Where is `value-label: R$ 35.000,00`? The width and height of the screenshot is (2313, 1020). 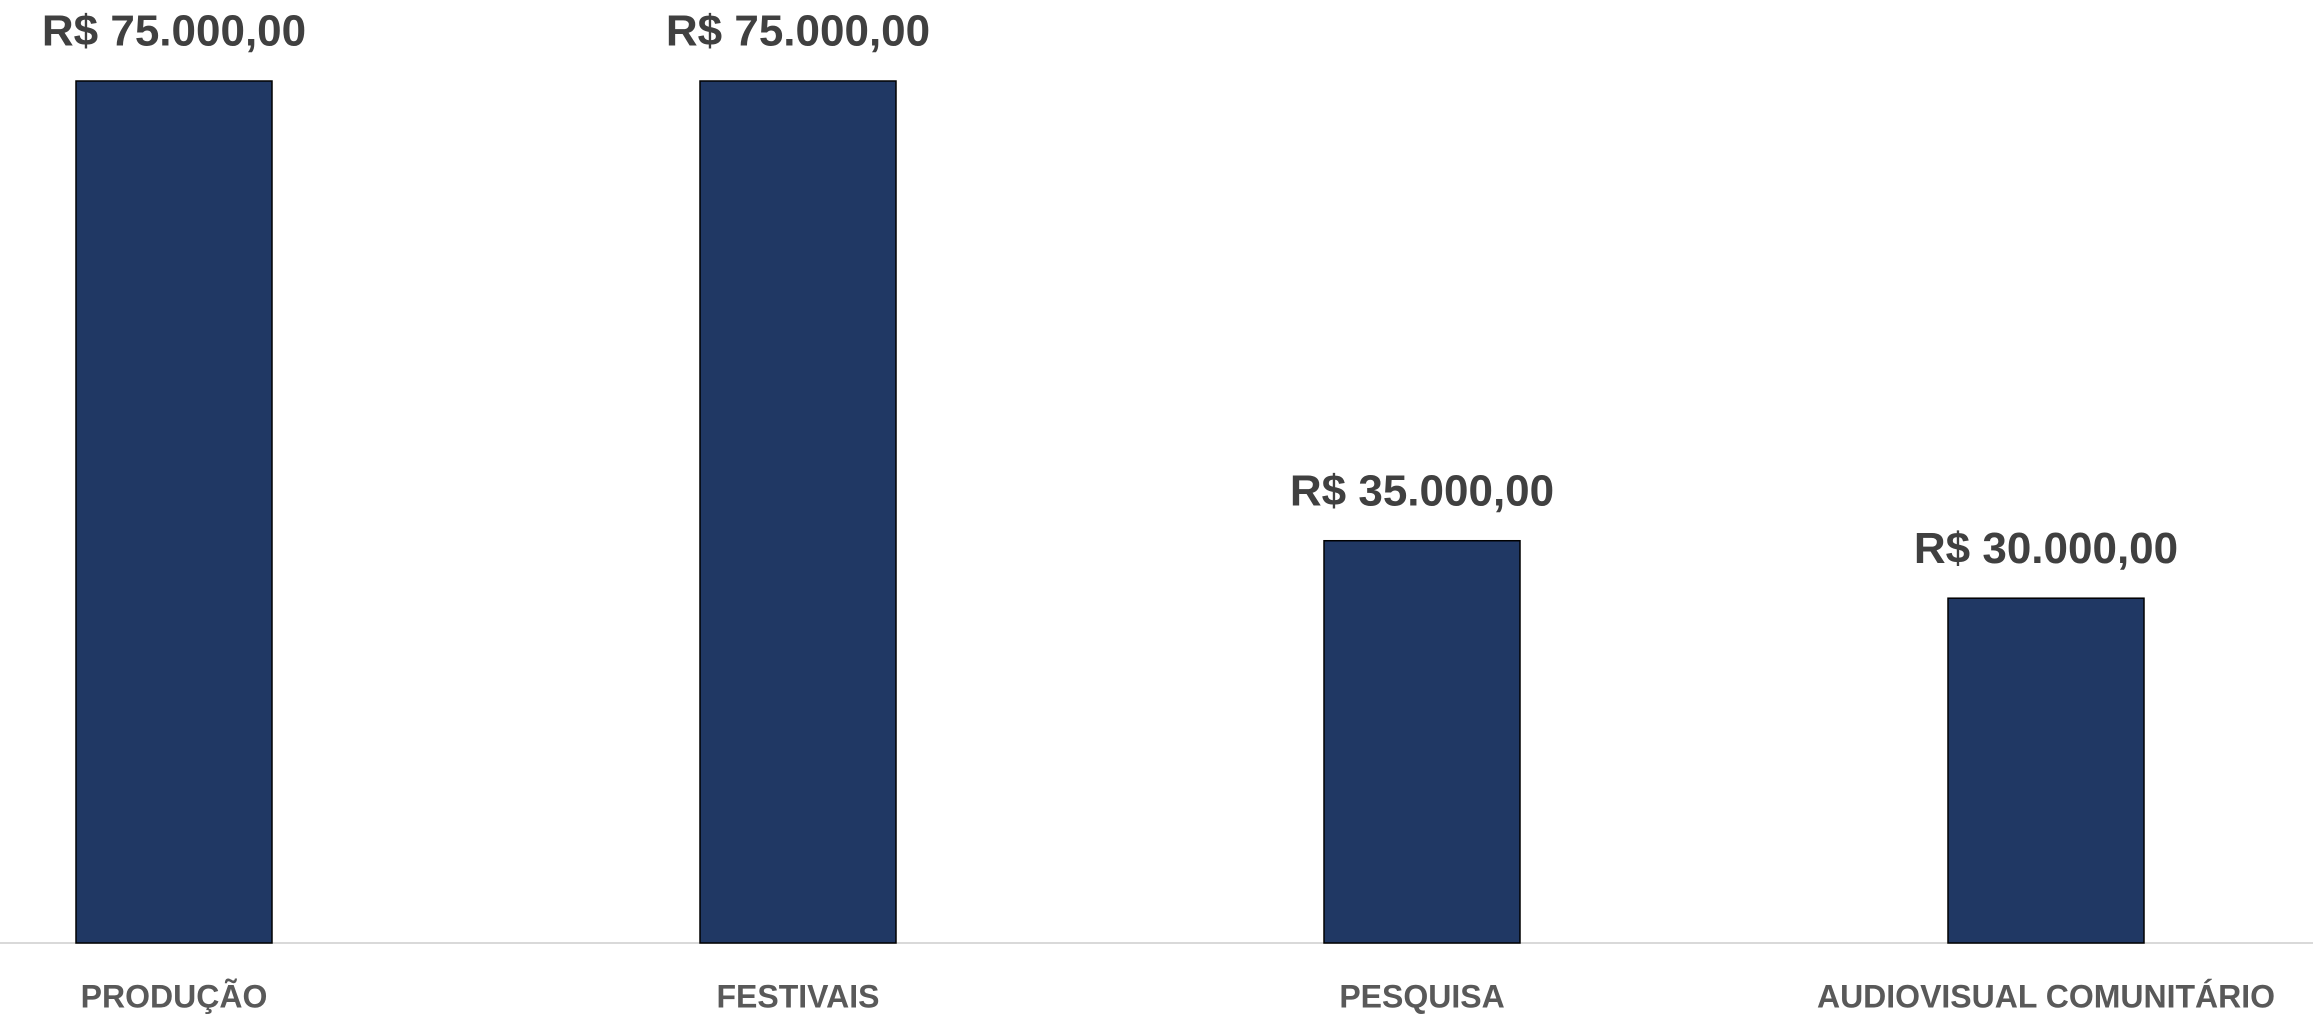
value-label: R$ 35.000,00 is located at coordinates (1422, 490).